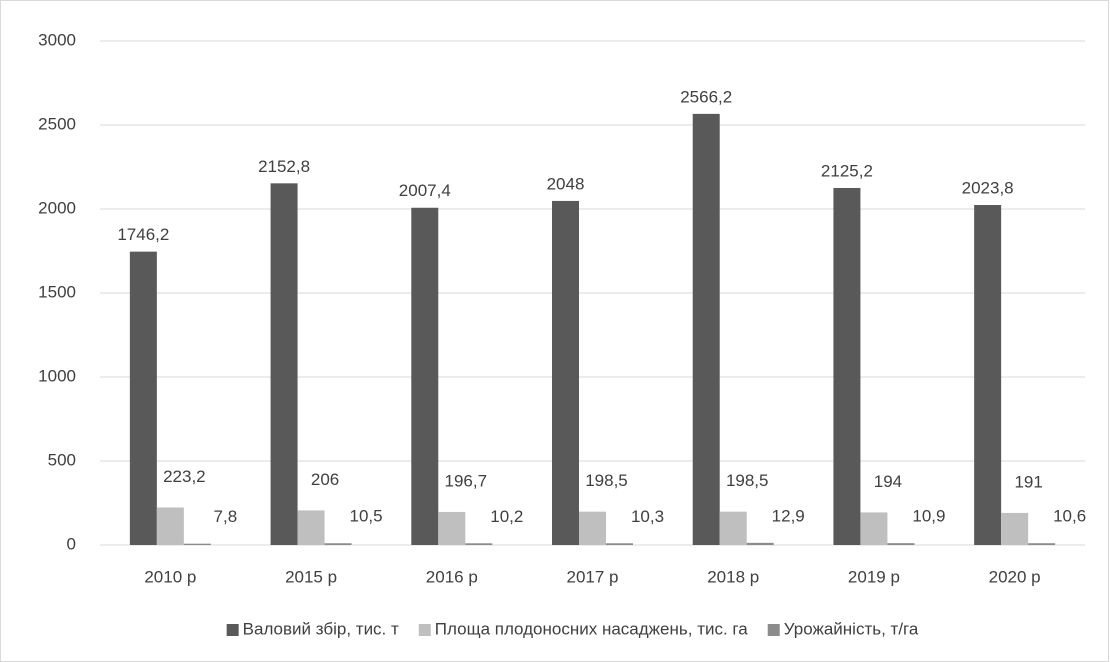 This screenshot has width=1110, height=662. I want to click on data-label: 10,3, so click(647, 516).